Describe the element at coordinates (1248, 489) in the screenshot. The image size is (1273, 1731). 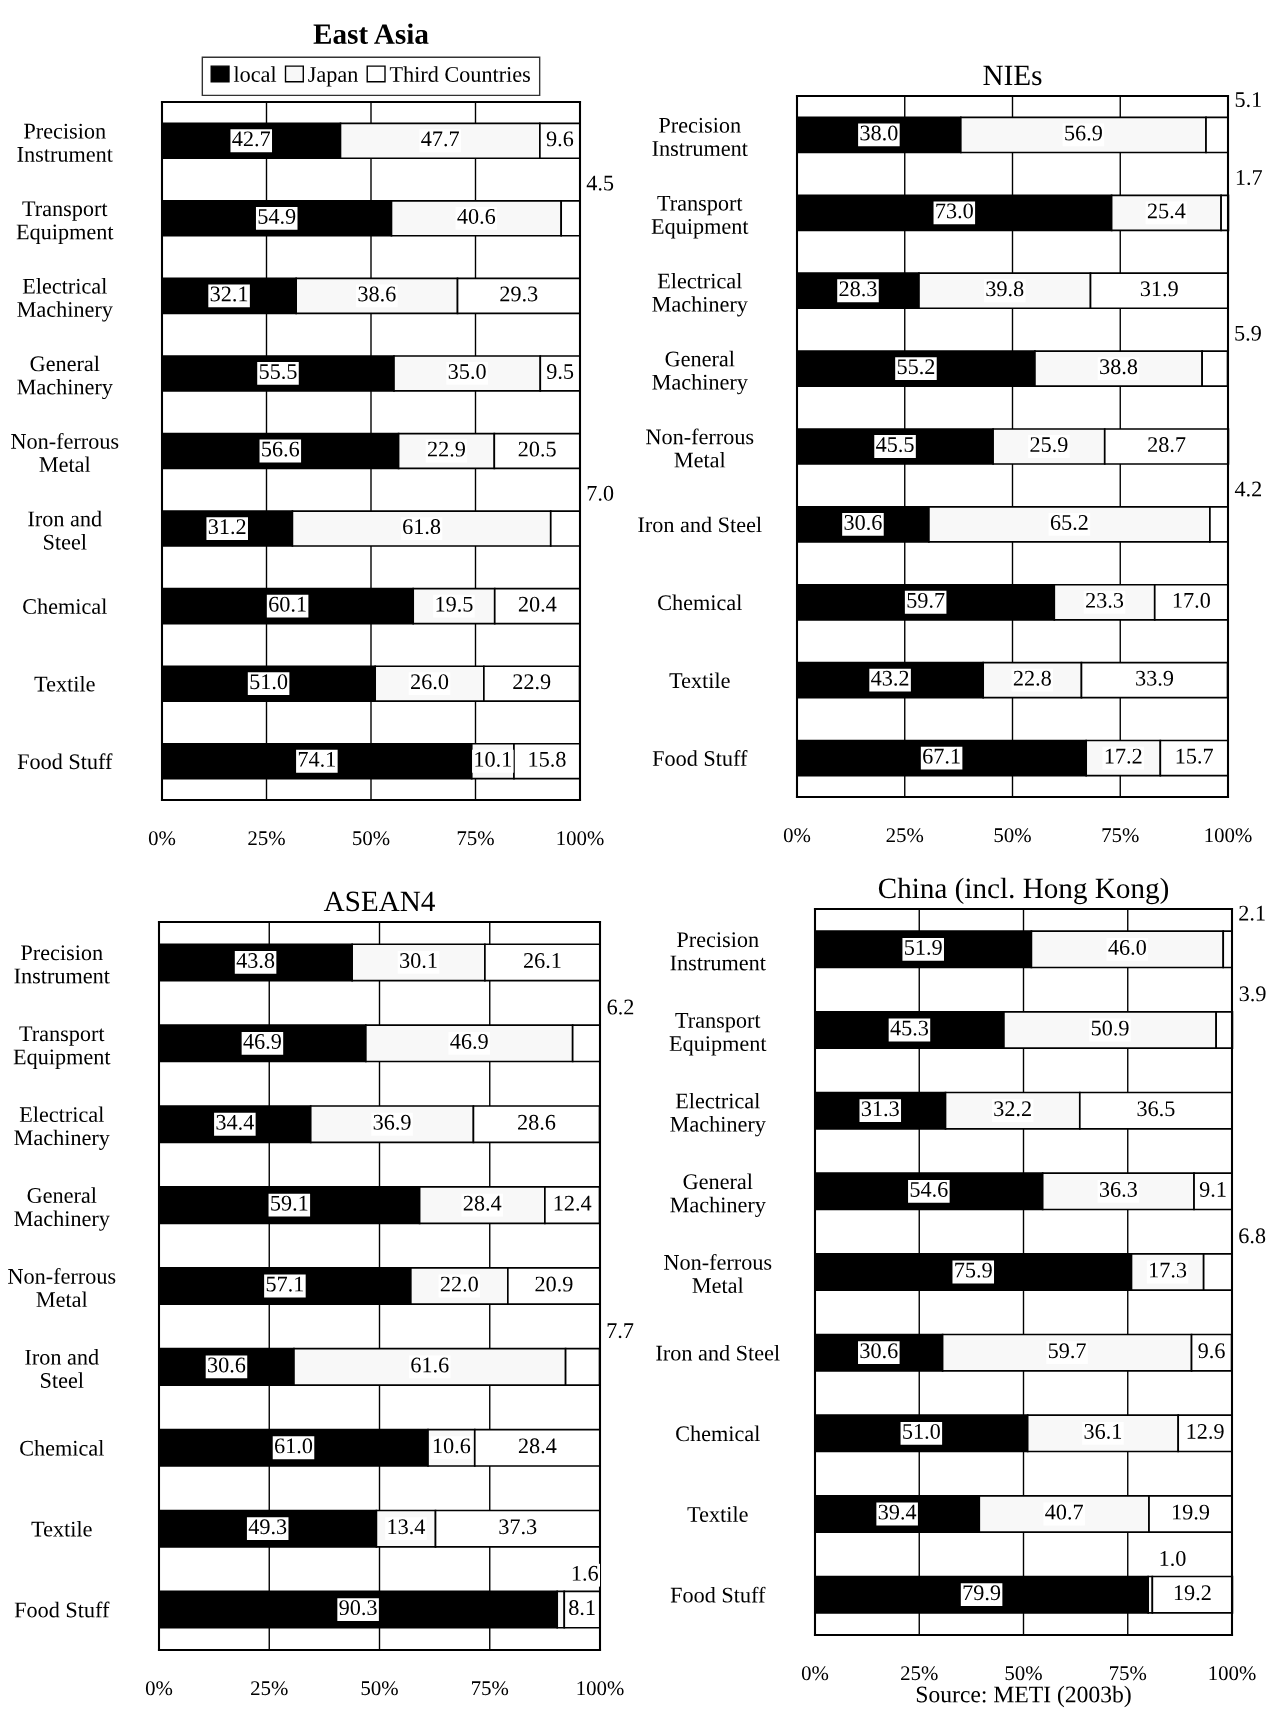
I see `data-label: 4.2` at that location.